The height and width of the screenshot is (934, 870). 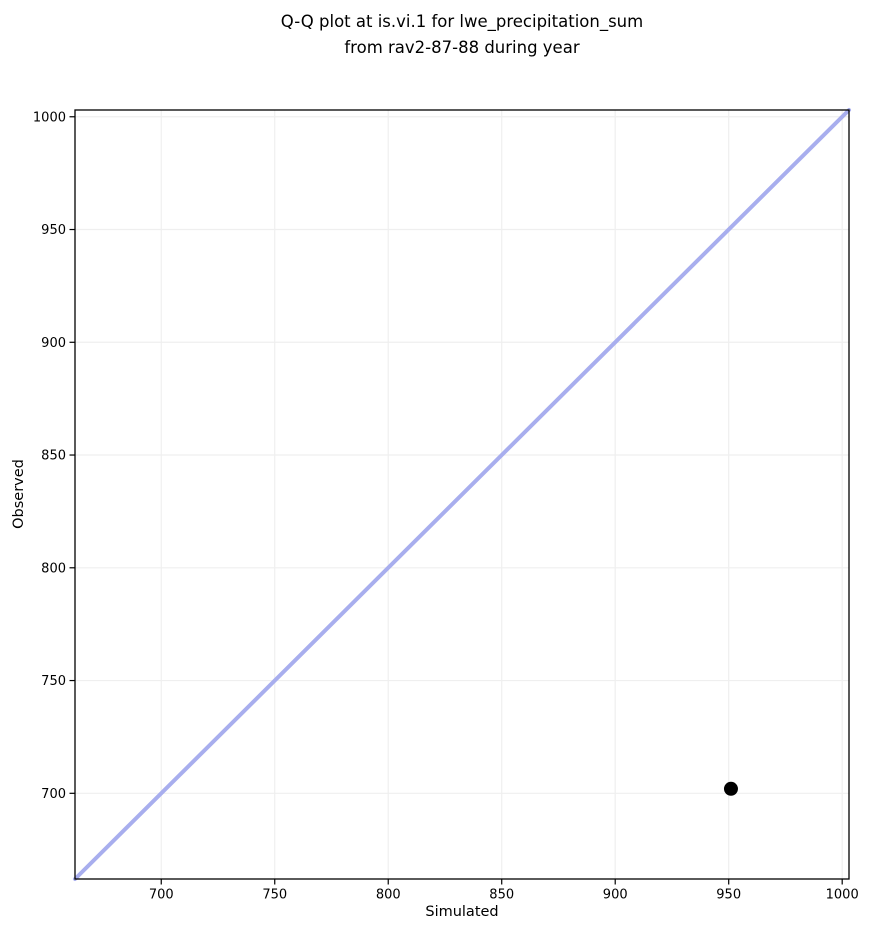 I want to click on y-tick-label: 850, so click(x=53, y=456).